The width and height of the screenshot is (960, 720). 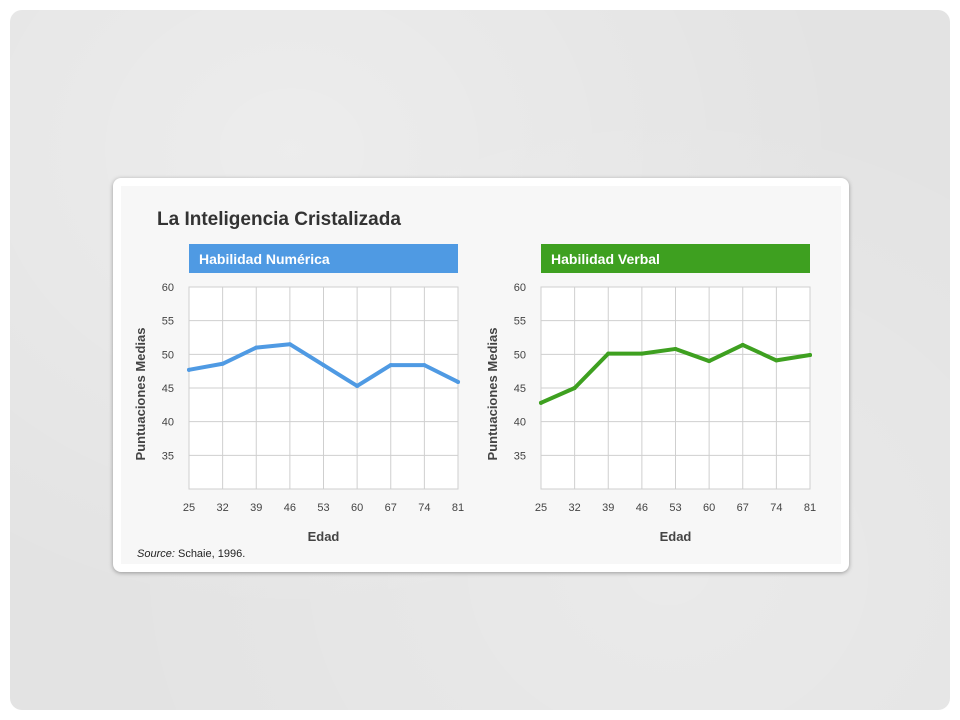 I want to click on figure-title: La Inteligencia Cristalizada, so click(x=279, y=219).